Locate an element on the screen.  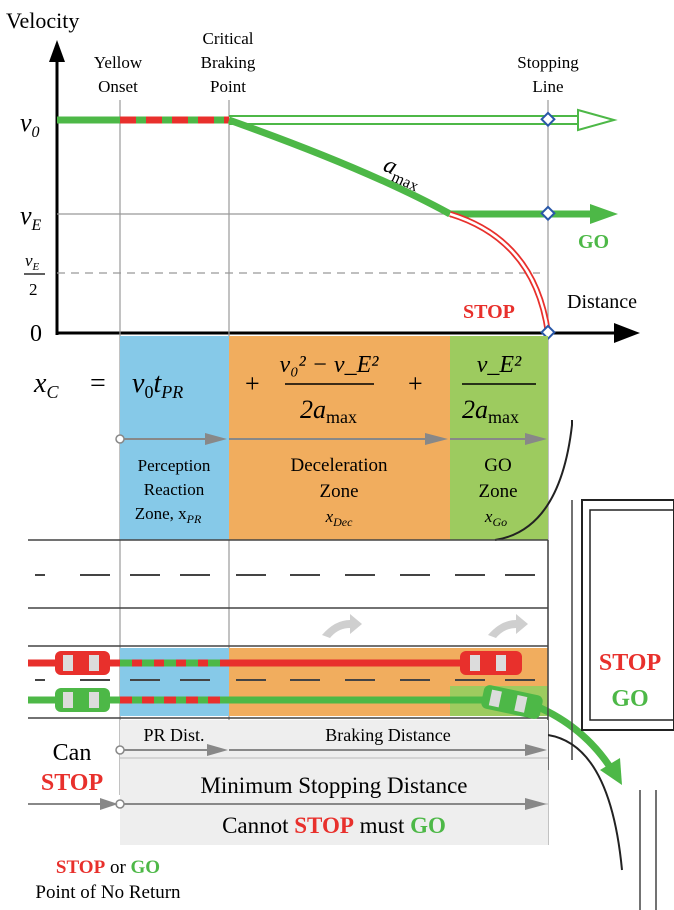
curb-top-curve is located at coordinates (533, 480).